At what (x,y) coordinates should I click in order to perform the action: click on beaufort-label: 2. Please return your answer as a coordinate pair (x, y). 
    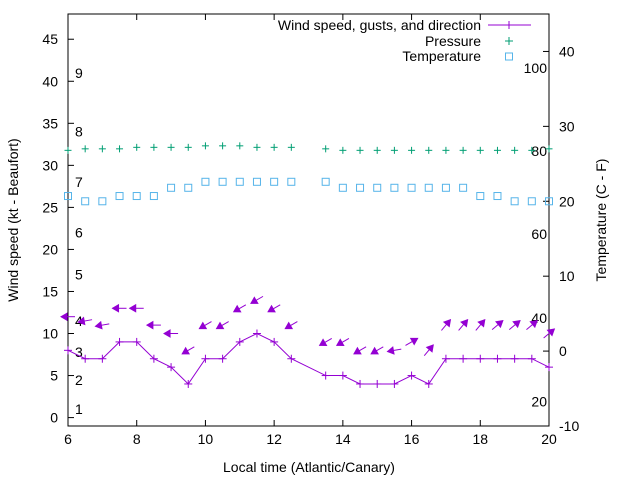
    Looking at the image, I should click on (79, 380).